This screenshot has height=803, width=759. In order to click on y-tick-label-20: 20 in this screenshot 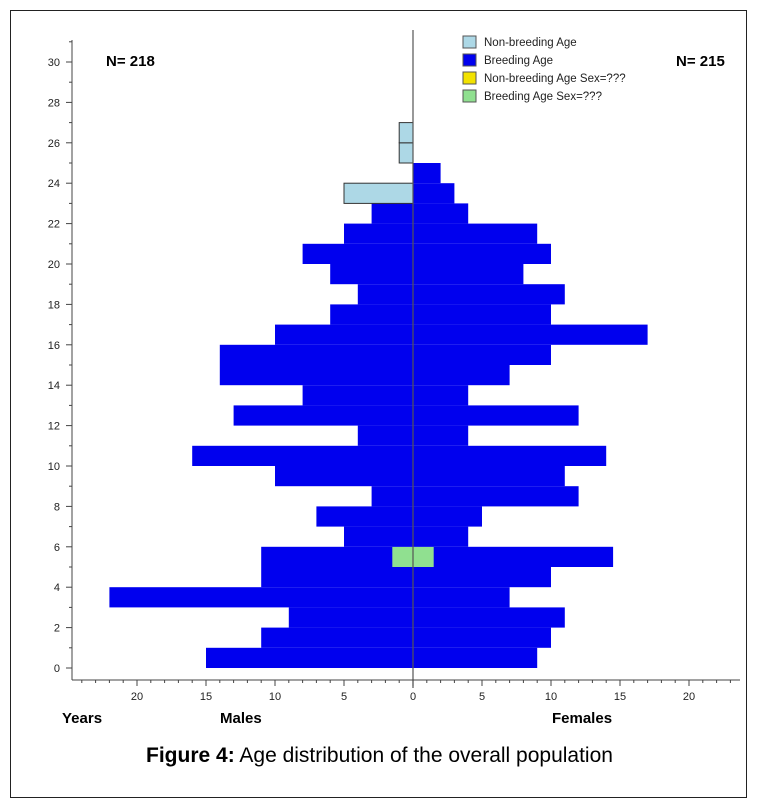, I will do `click(54, 265)`.